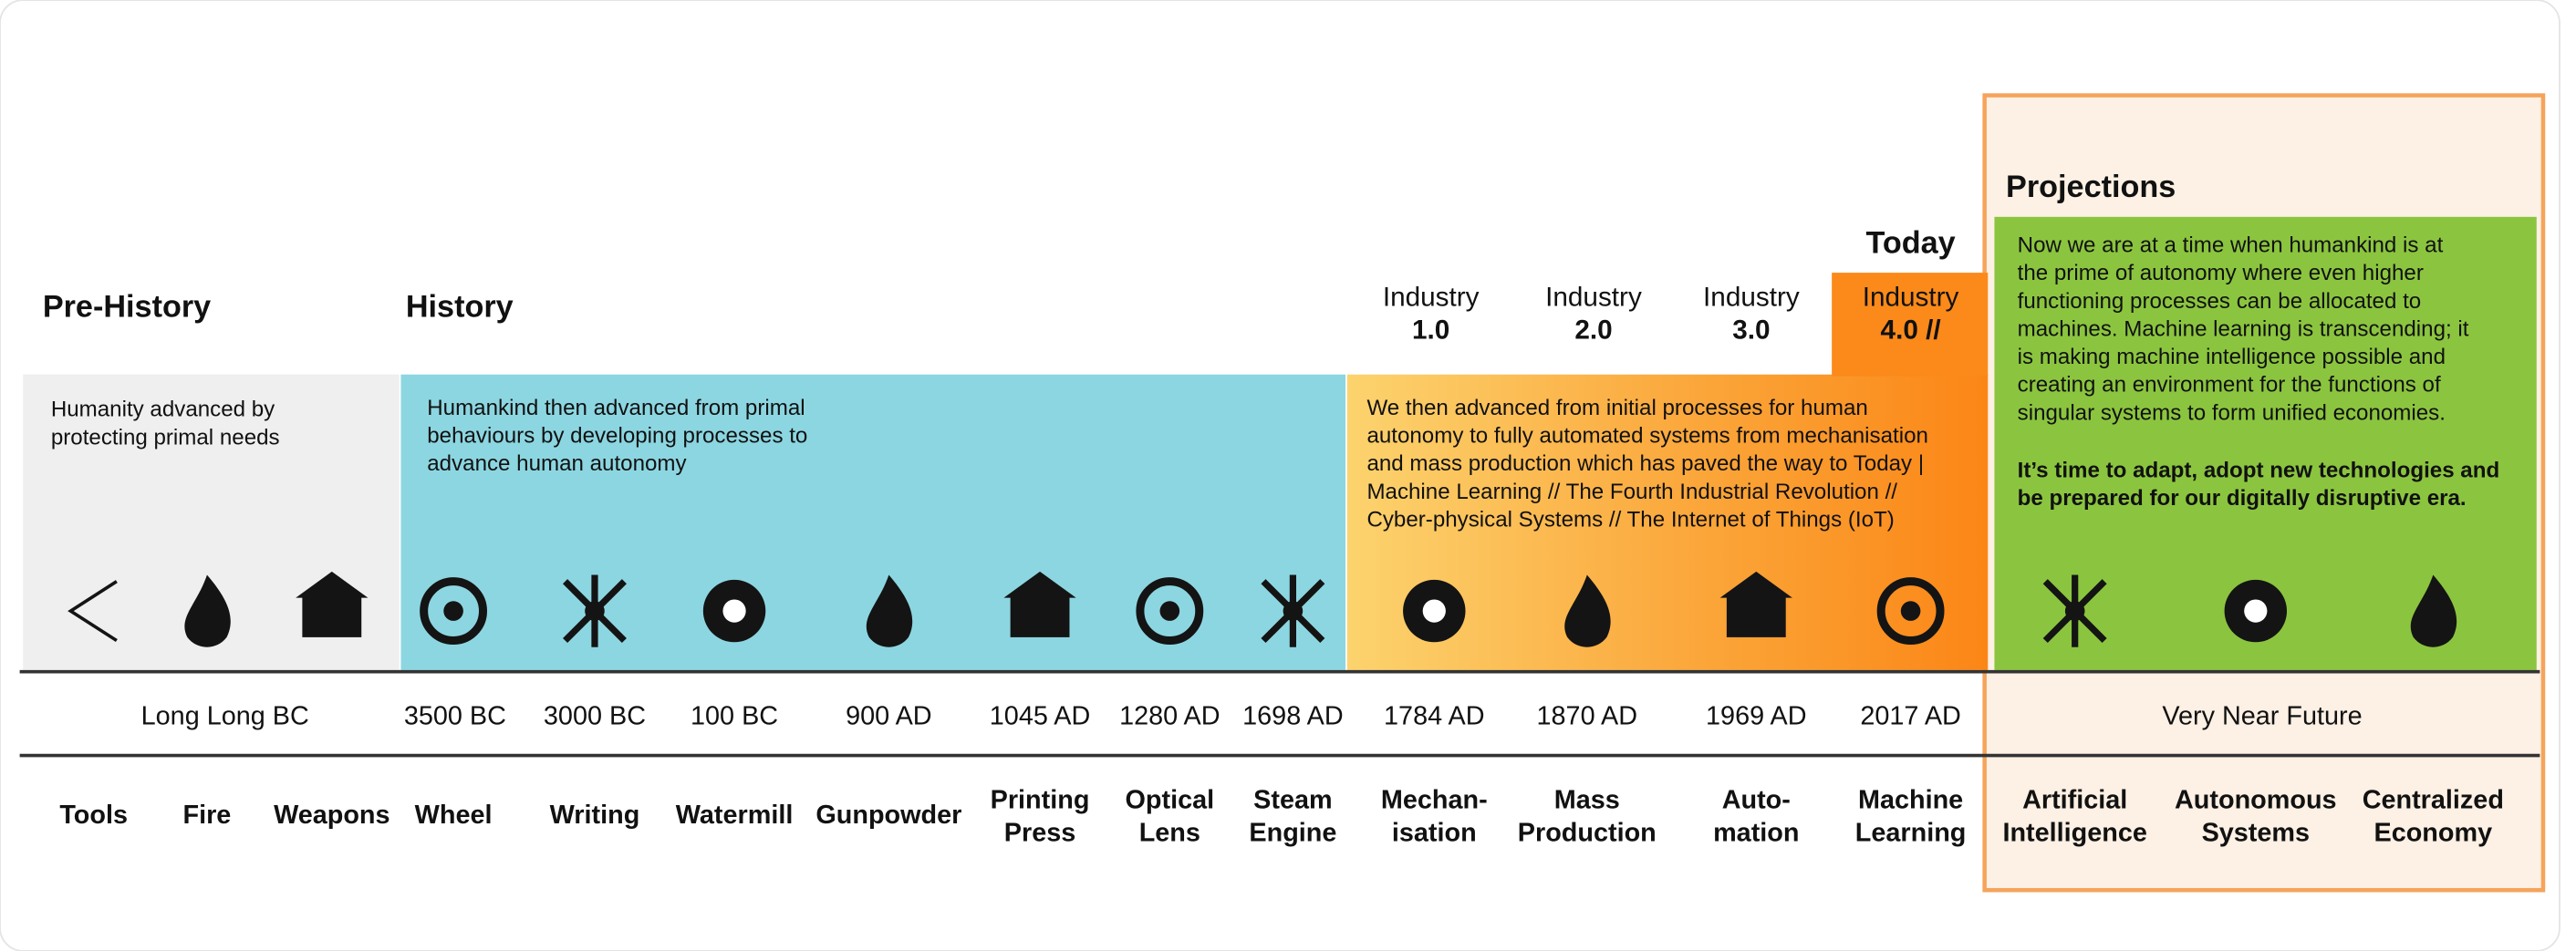  What do you see at coordinates (332, 816) in the screenshot?
I see `item-label: Weapons` at bounding box center [332, 816].